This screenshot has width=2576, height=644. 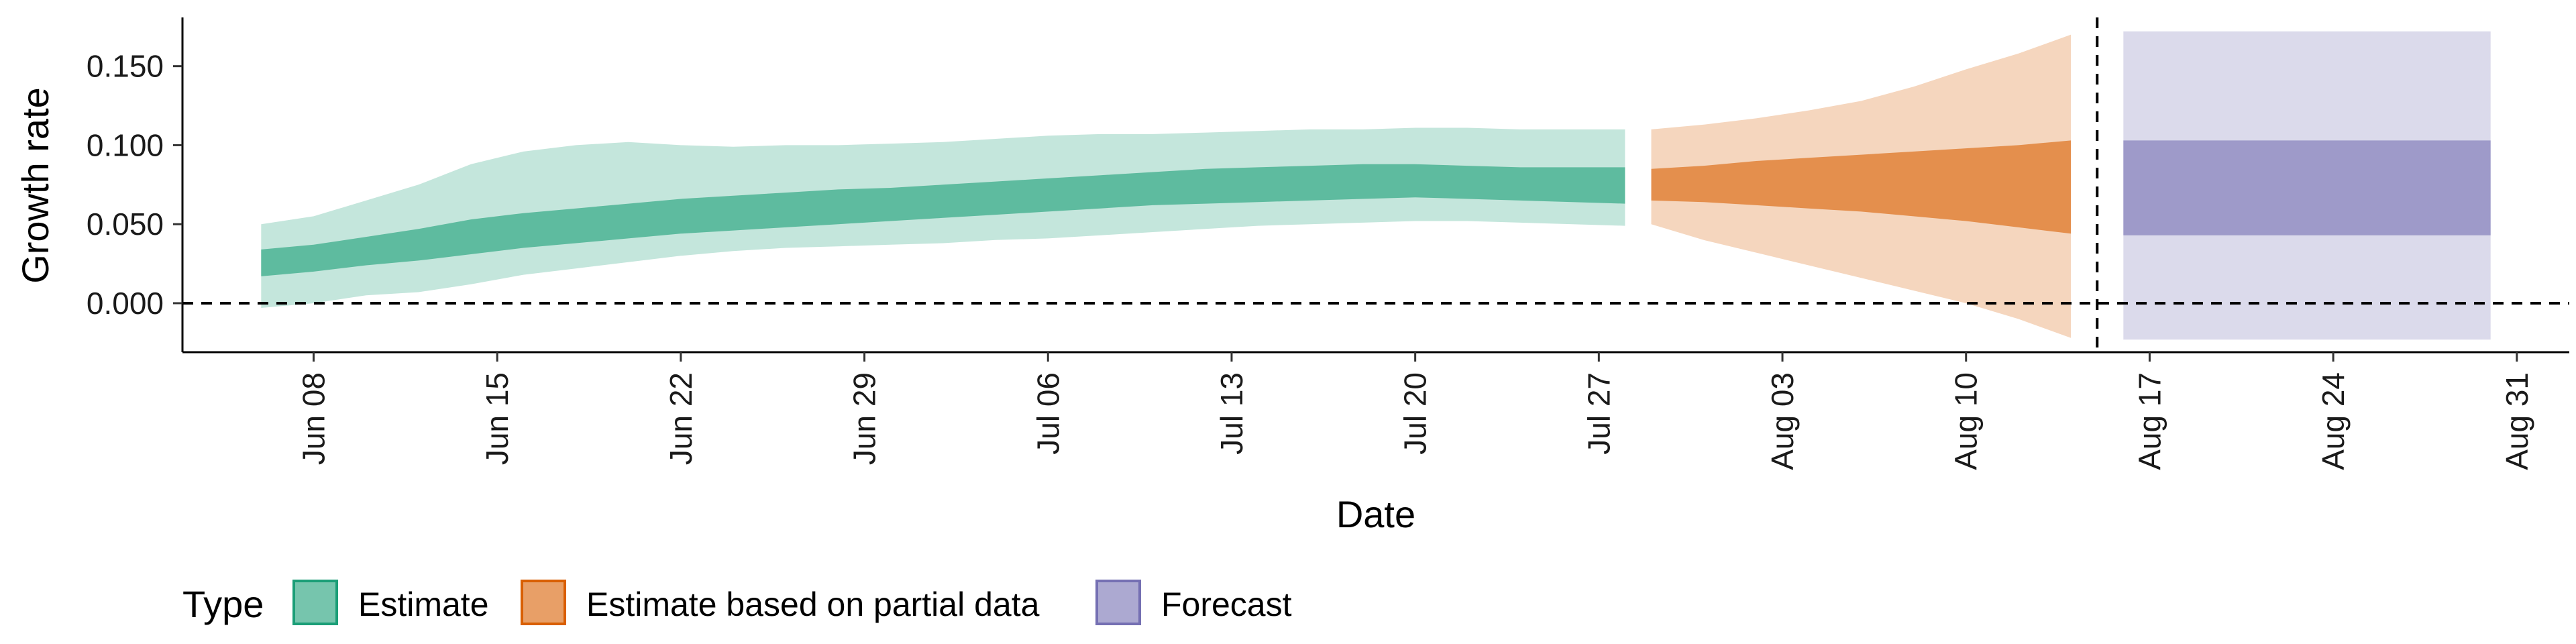 I want to click on y-tick-label: 0.100, so click(x=125, y=144).